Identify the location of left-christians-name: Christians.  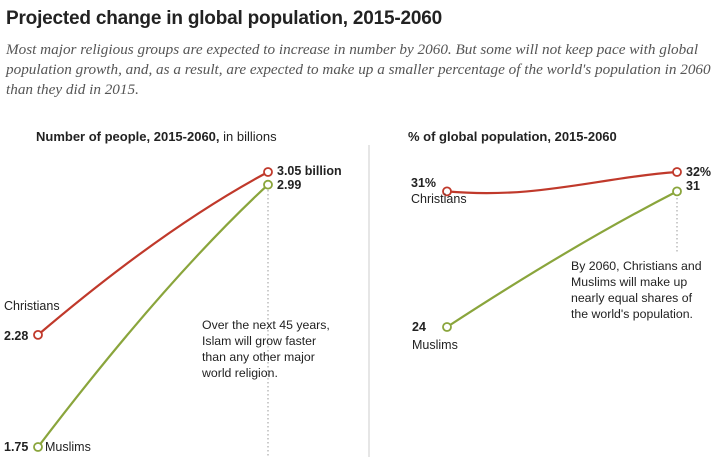
(32, 306).